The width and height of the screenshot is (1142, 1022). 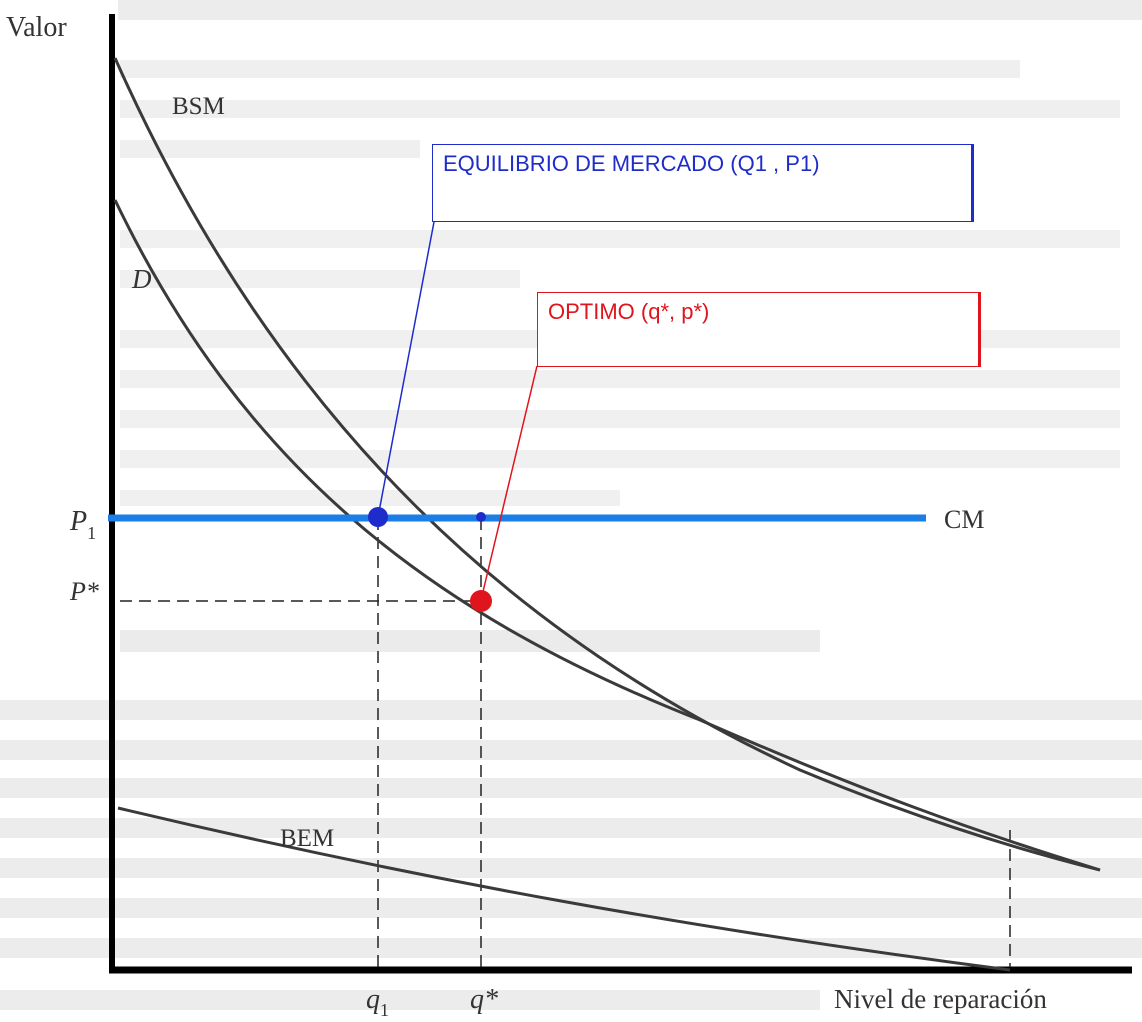 I want to click on pstar-tick-label: P*, so click(x=84, y=591).